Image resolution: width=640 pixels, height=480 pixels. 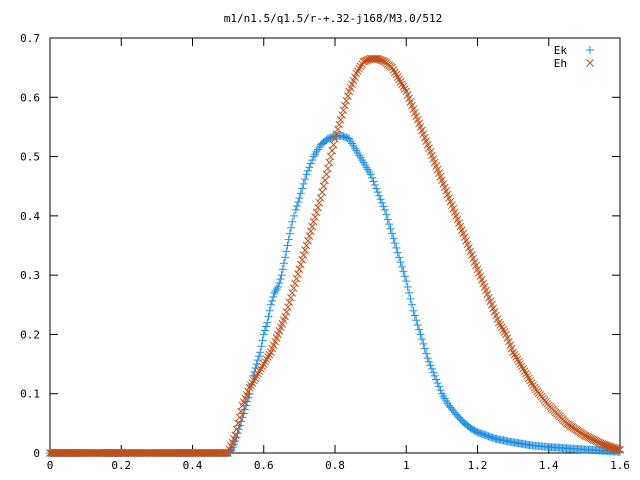 What do you see at coordinates (30, 157) in the screenshot?
I see `y-tick-label: 0.5` at bounding box center [30, 157].